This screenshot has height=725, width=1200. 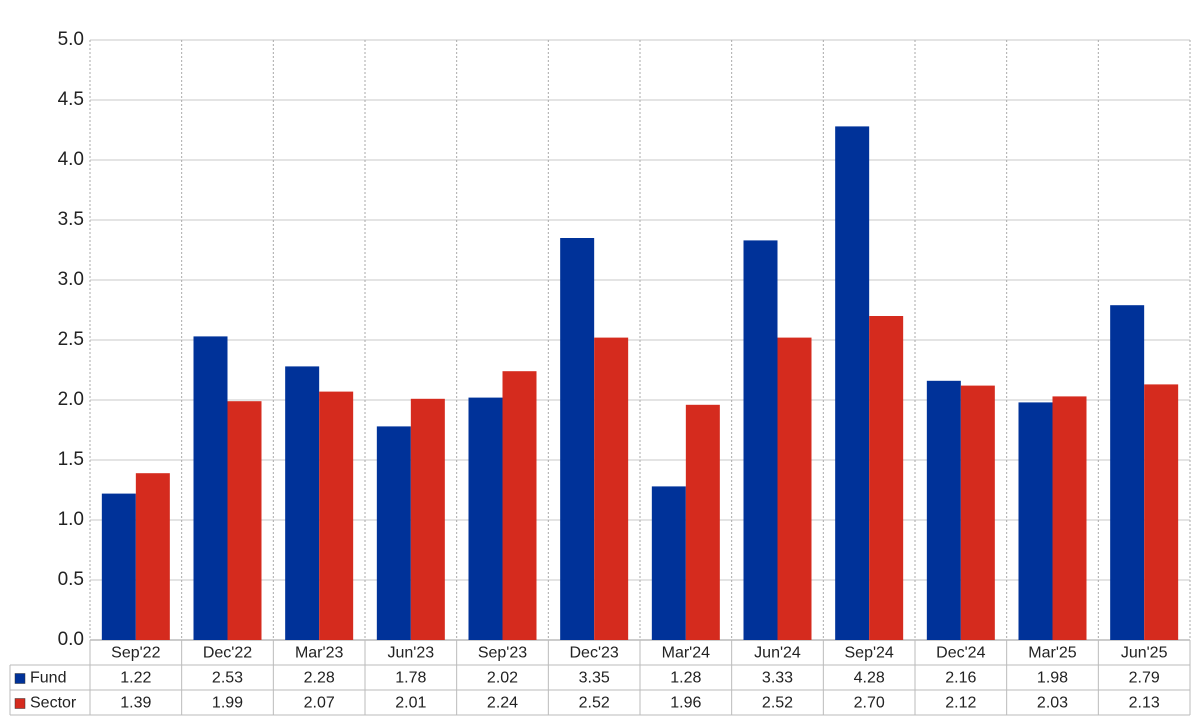 What do you see at coordinates (1052, 678) in the screenshot?
I see `table-value: 1.98` at bounding box center [1052, 678].